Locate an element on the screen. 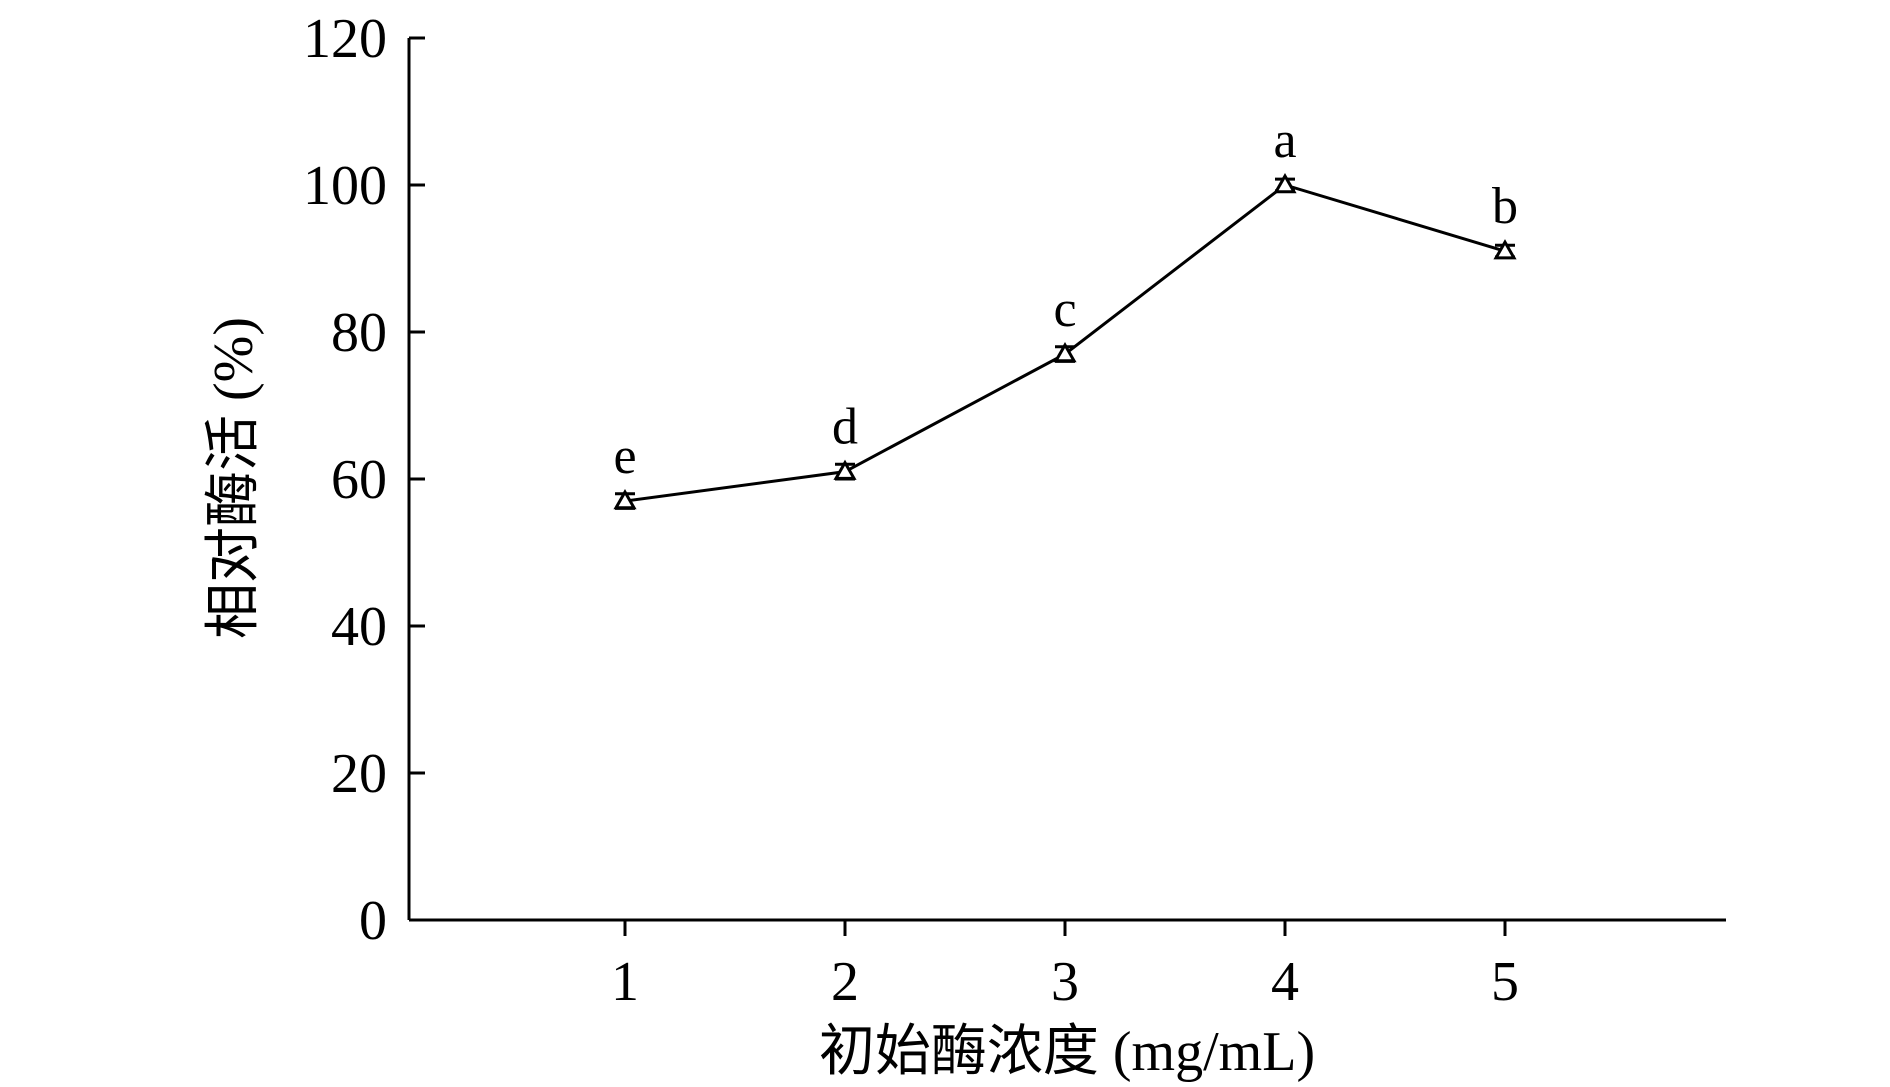 The height and width of the screenshot is (1087, 1890). y-axis-title: 相对酶活 (%) is located at coordinates (234, 478).